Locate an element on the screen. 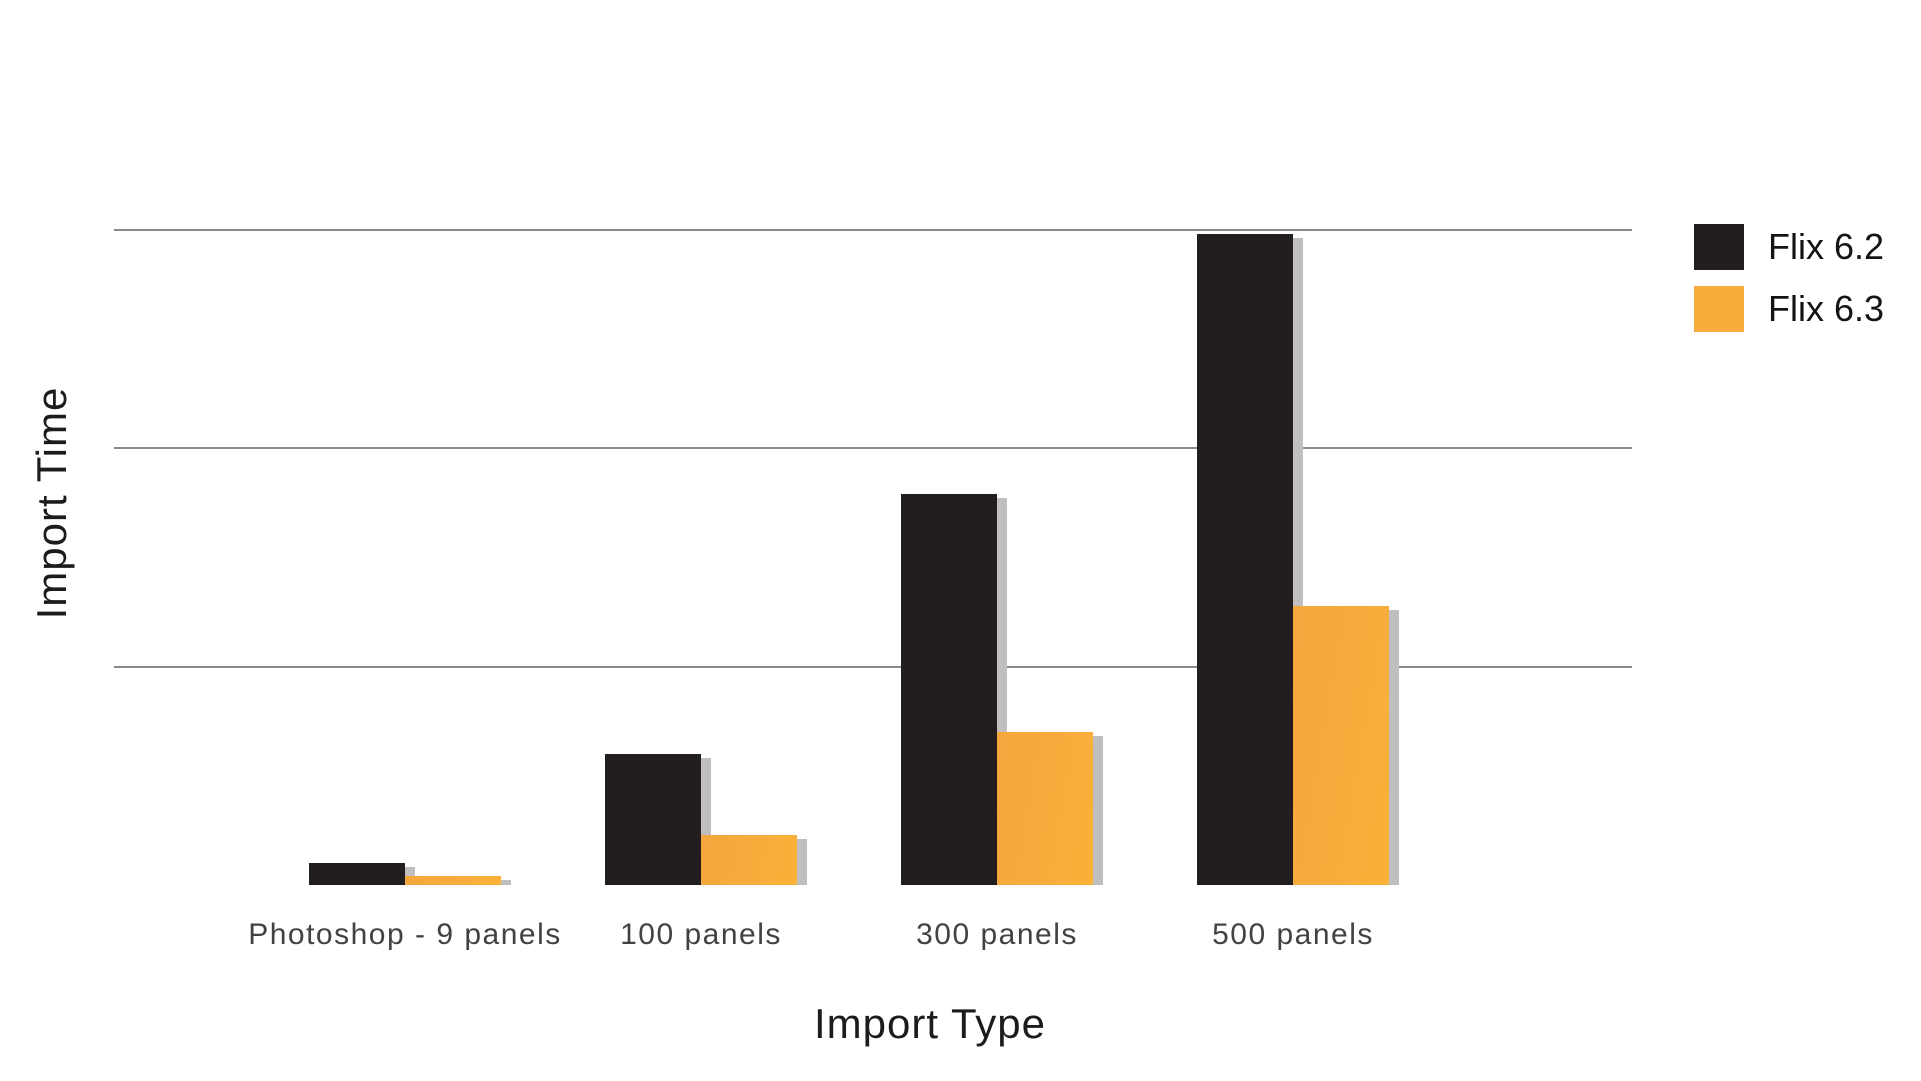 This screenshot has height=1081, width=1921. legend-item-flix-6-3: Flix 6.3 is located at coordinates (1789, 309).